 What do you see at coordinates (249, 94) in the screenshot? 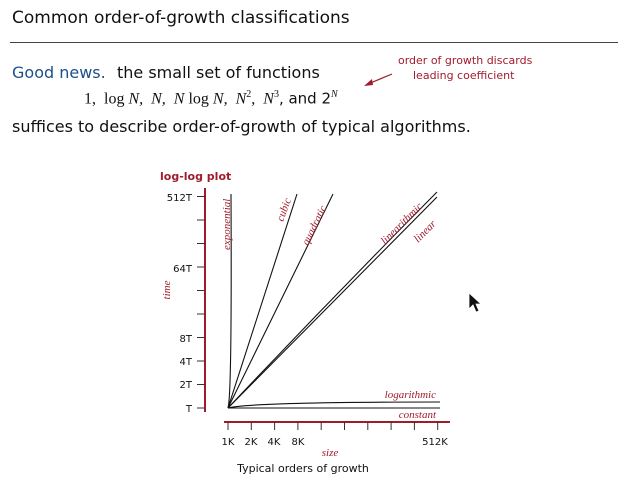
I see `formula-part: 2` at bounding box center [249, 94].